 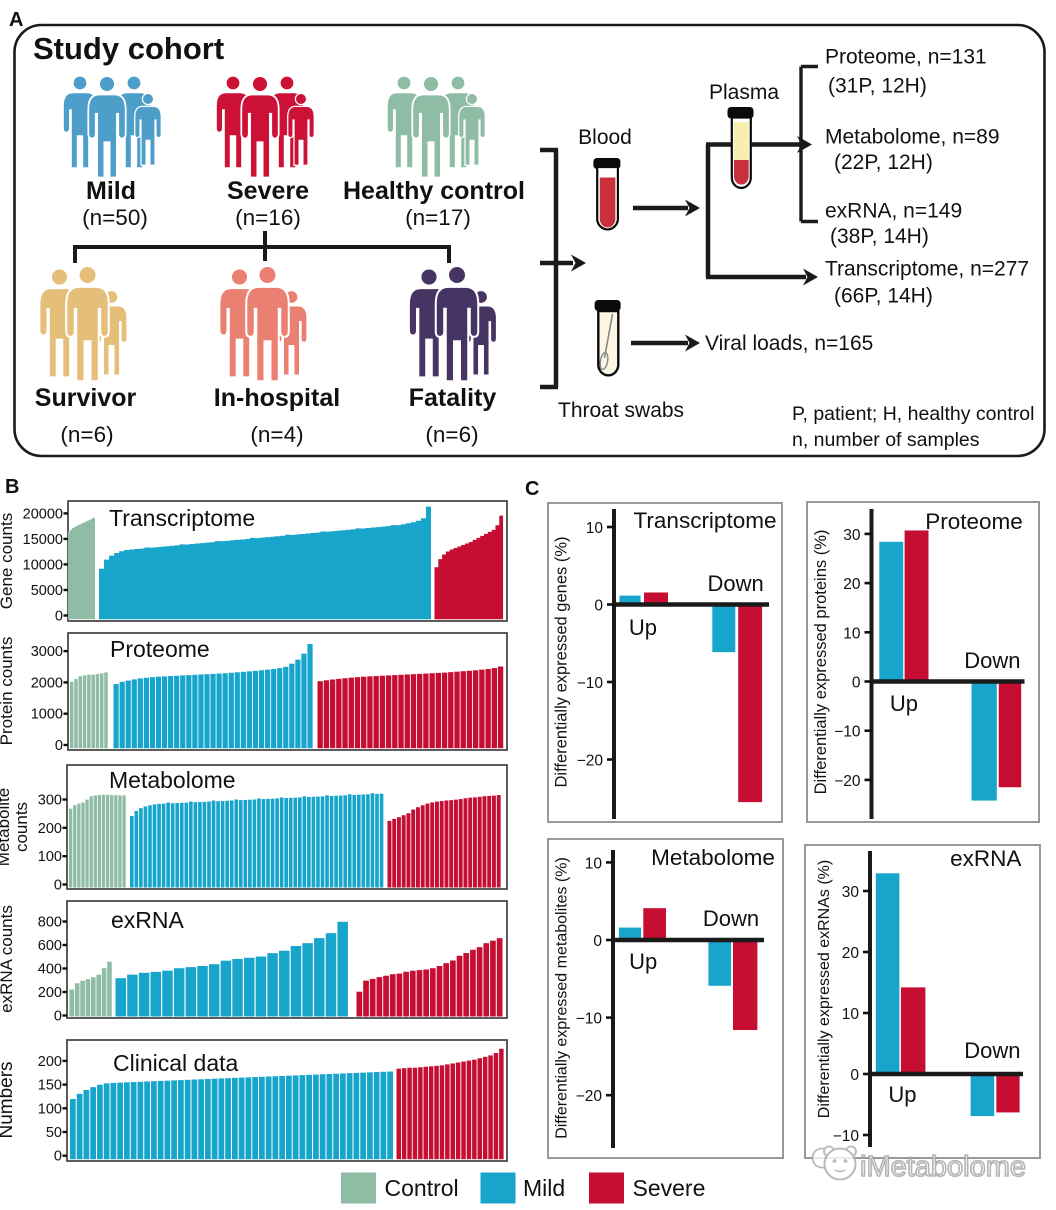 I want to click on svg-text: 5000, so click(x=47, y=591).